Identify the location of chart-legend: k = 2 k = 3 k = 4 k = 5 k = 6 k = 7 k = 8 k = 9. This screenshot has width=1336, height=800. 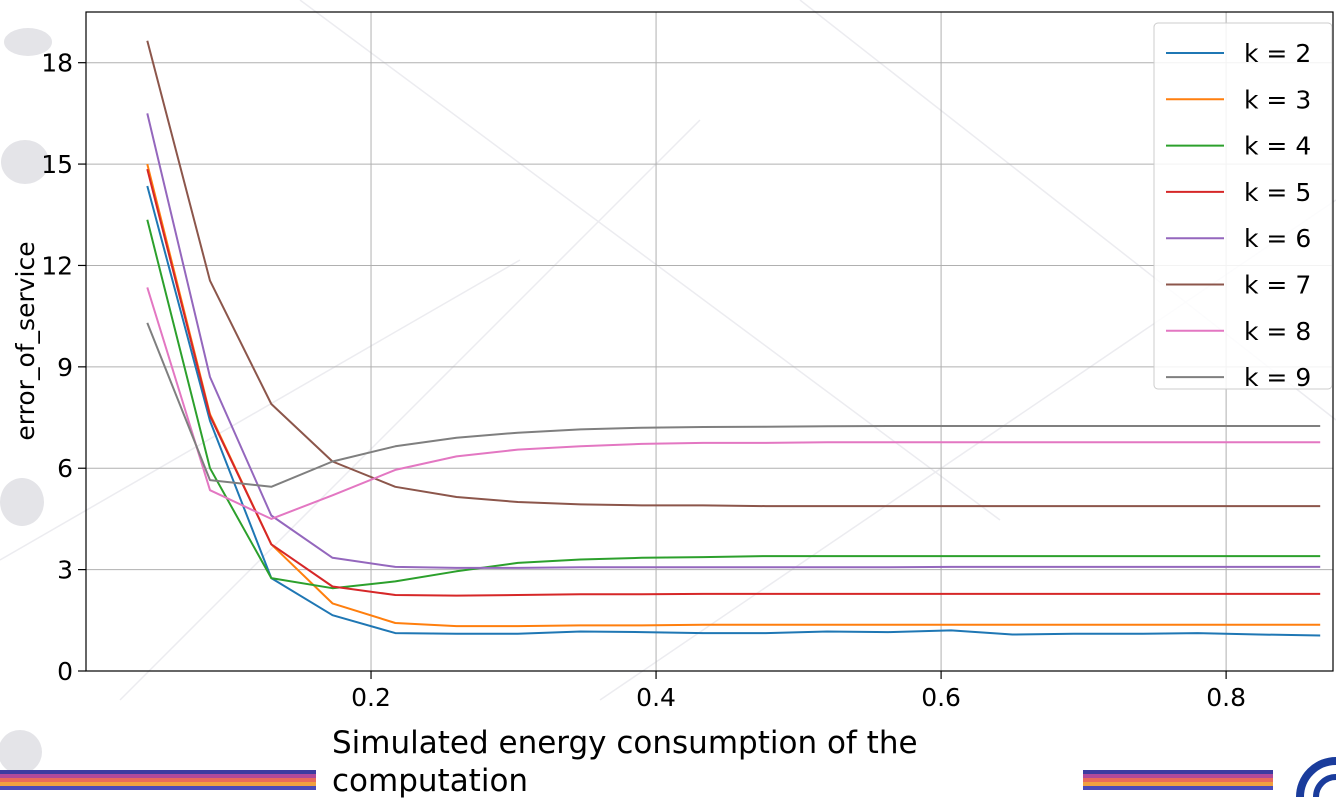
(1243, 207).